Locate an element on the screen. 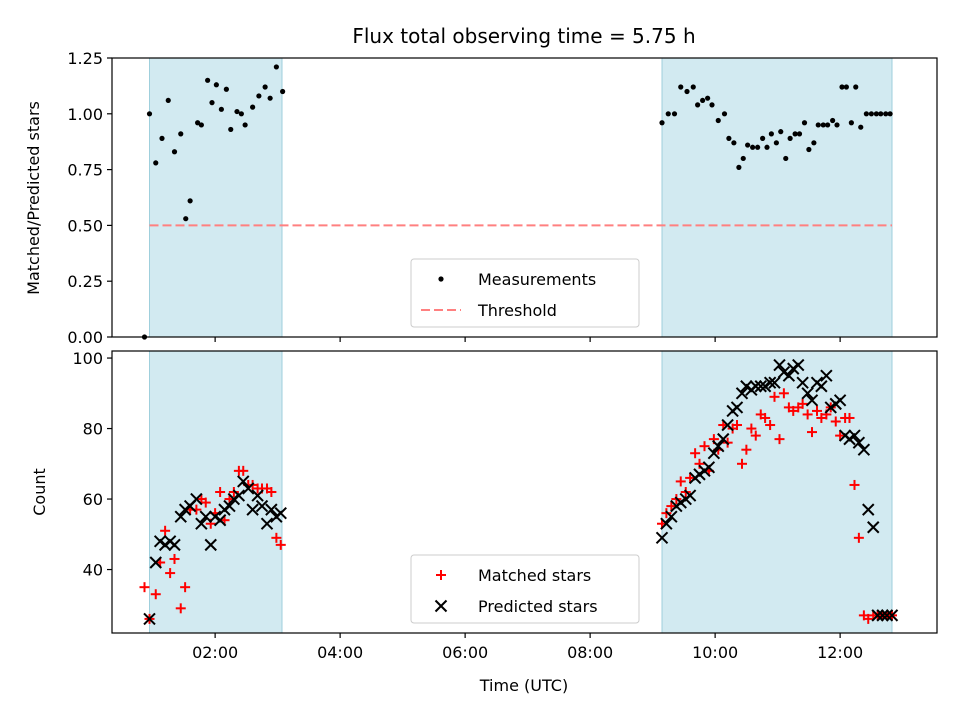 Image resolution: width=960 pixels, height=720 pixels. legend-label: Matched stars is located at coordinates (534, 575).